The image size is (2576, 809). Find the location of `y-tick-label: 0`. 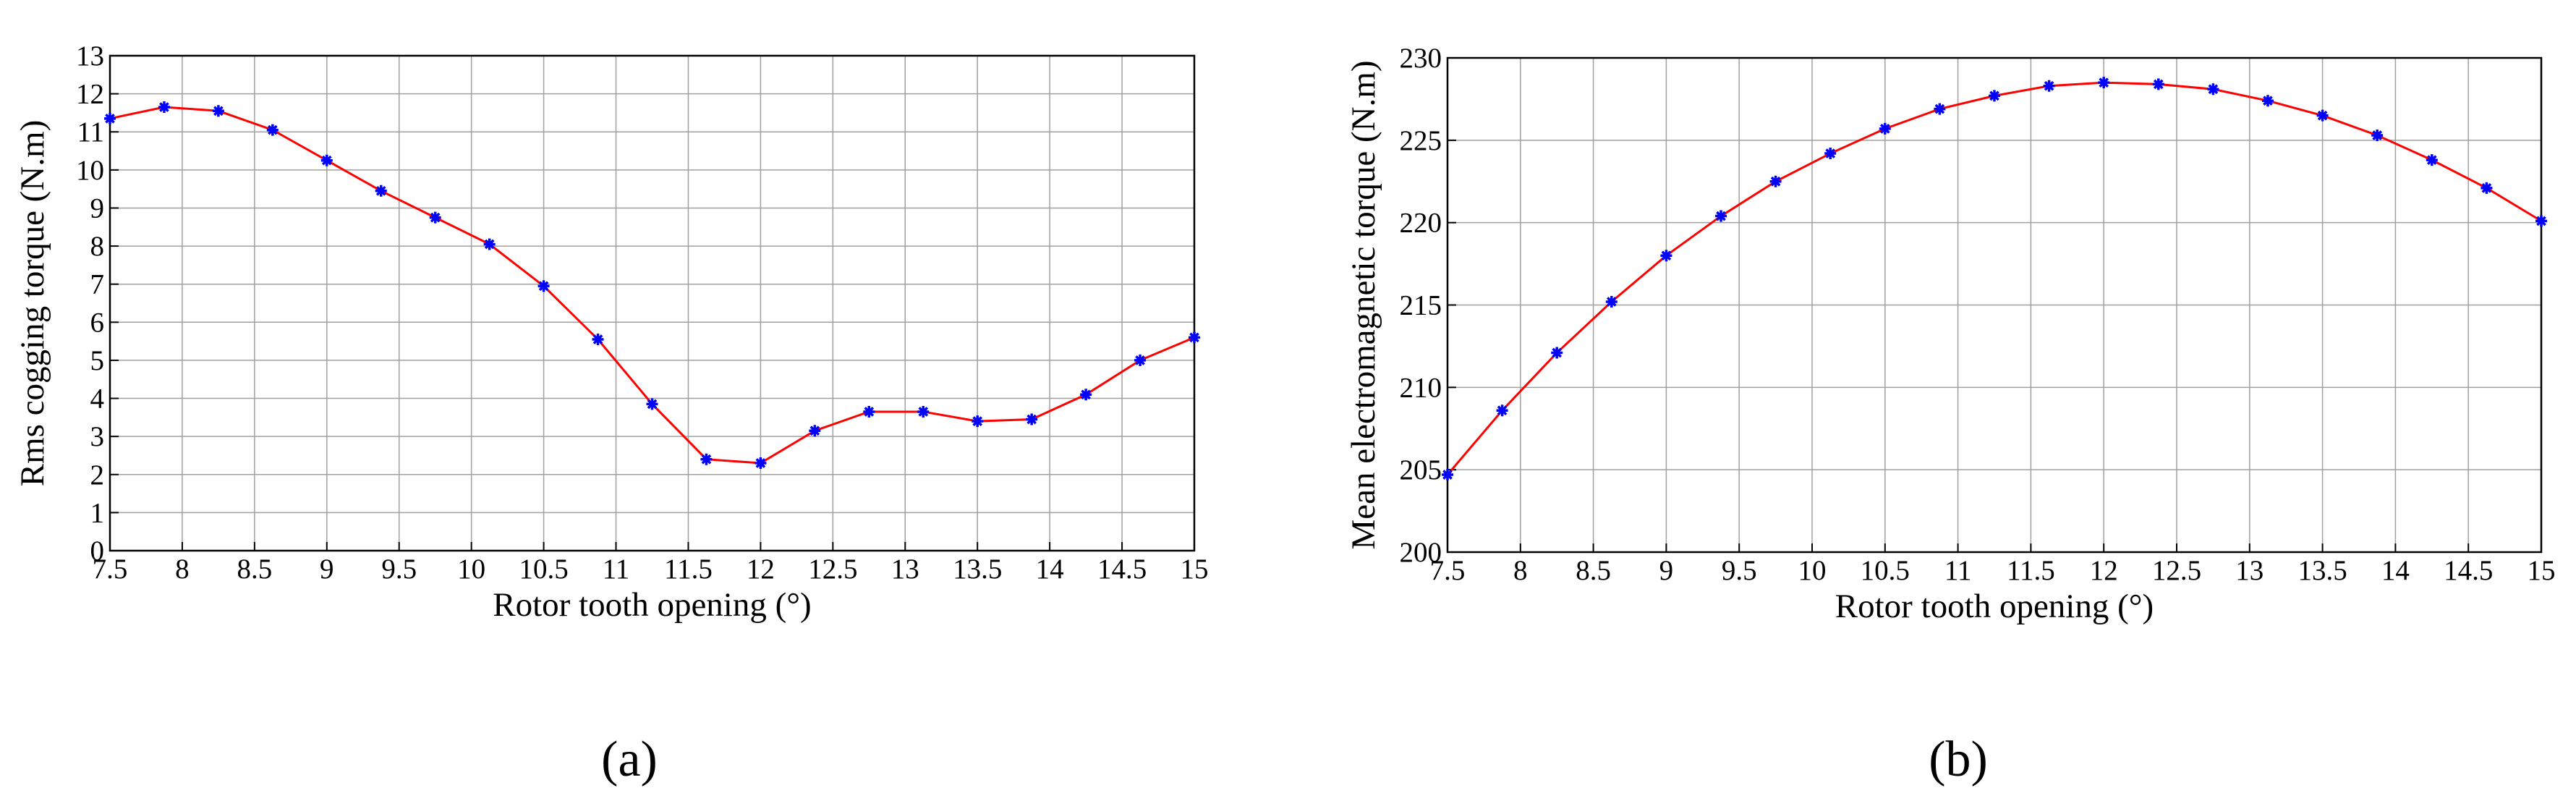

y-tick-label: 0 is located at coordinates (97, 551).